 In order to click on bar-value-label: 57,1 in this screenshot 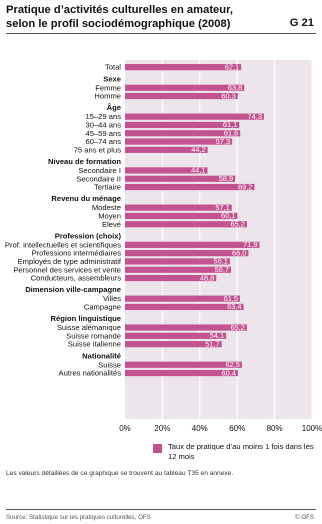, I will do `click(222, 207)`.